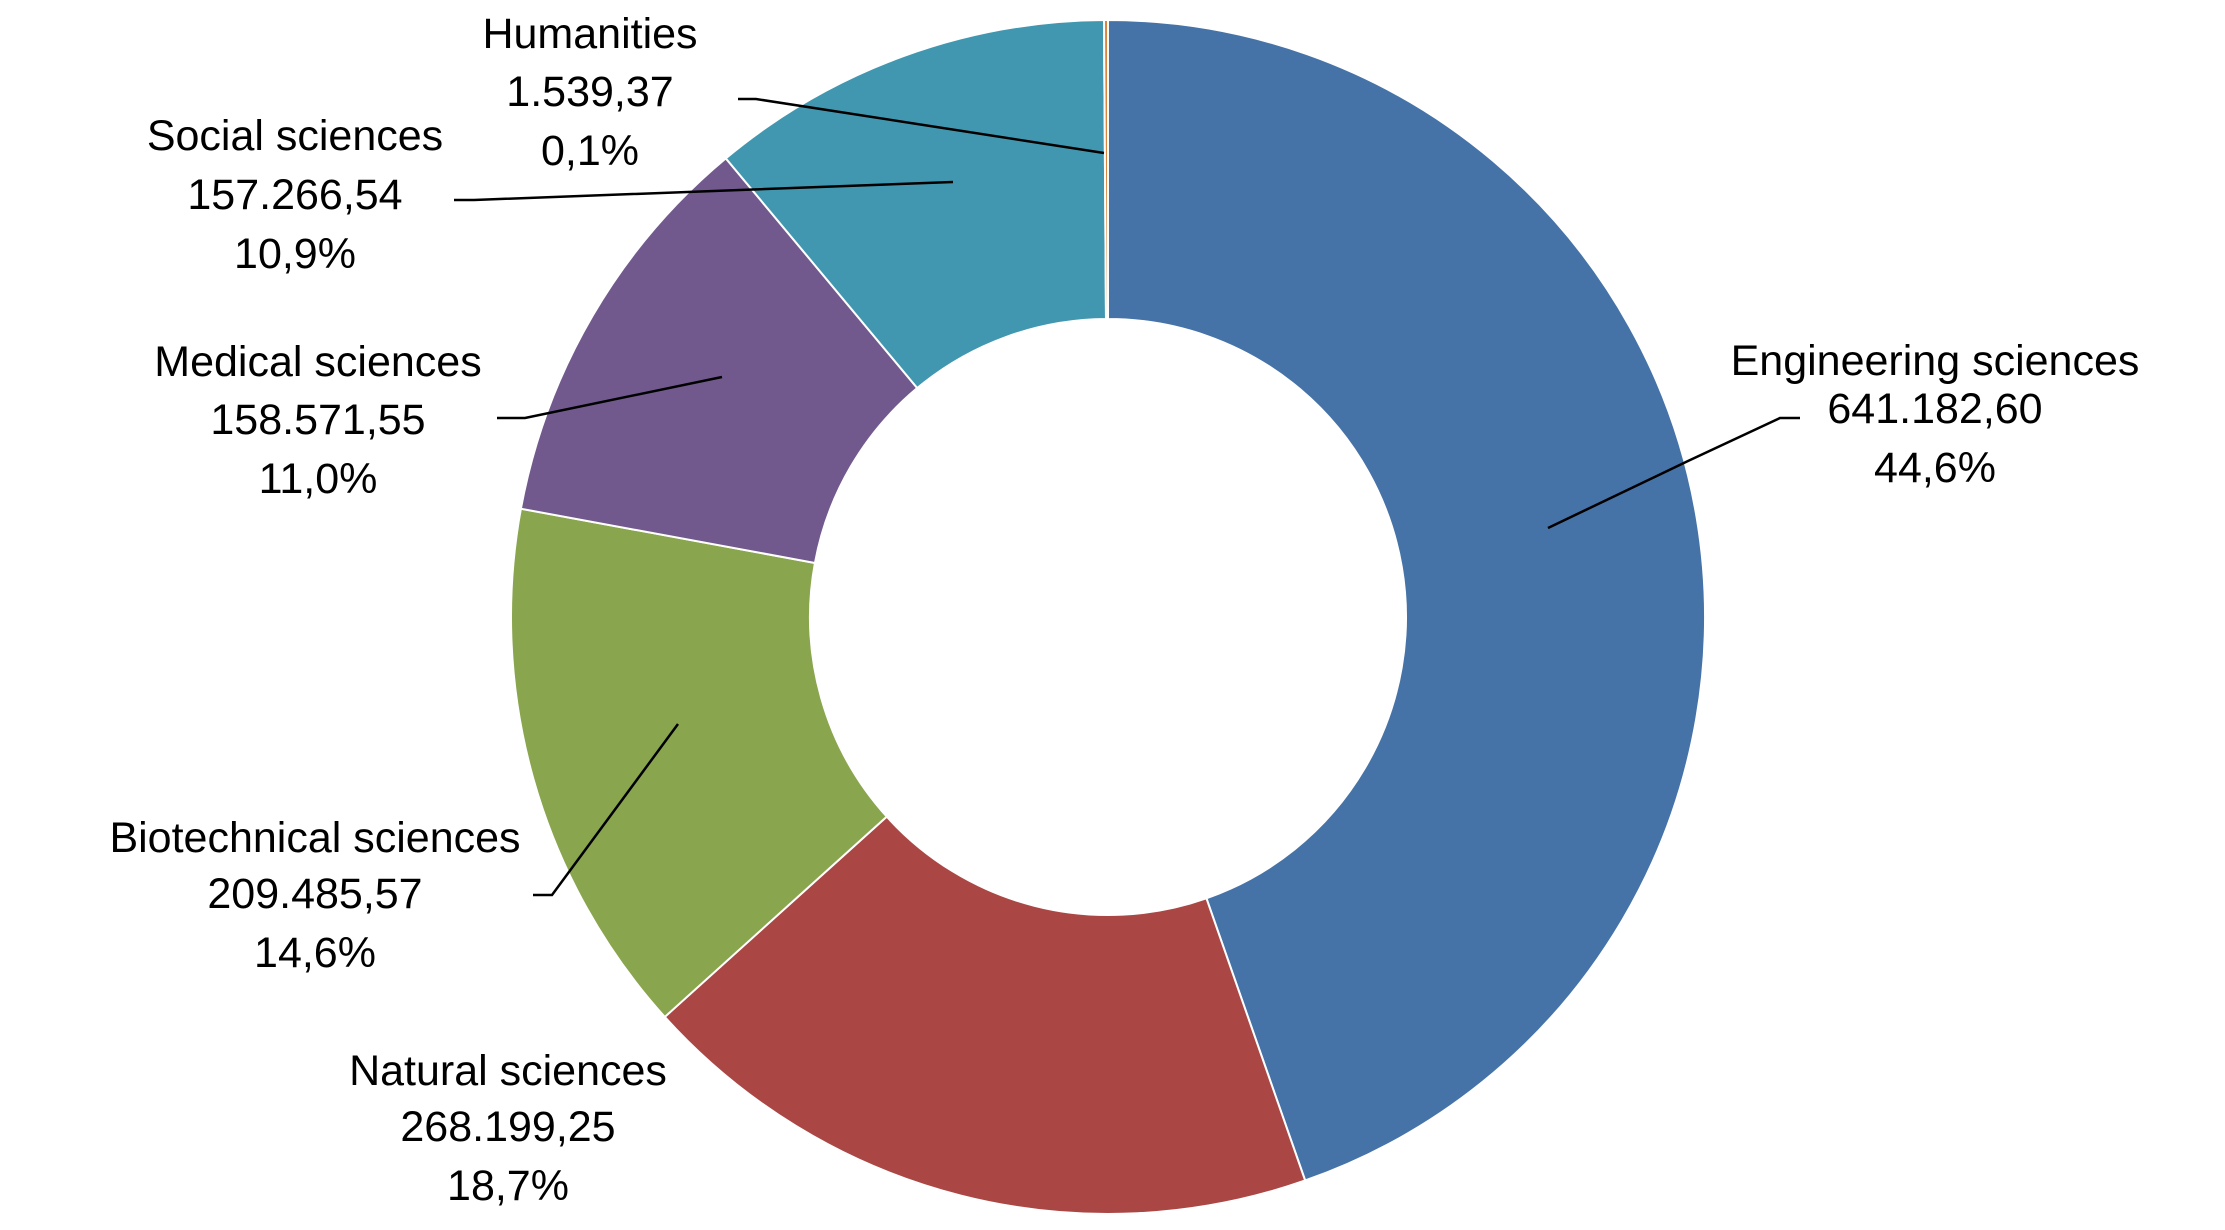  Describe the element at coordinates (719, 360) in the screenshot. I see `slice-medical-sciences` at that location.